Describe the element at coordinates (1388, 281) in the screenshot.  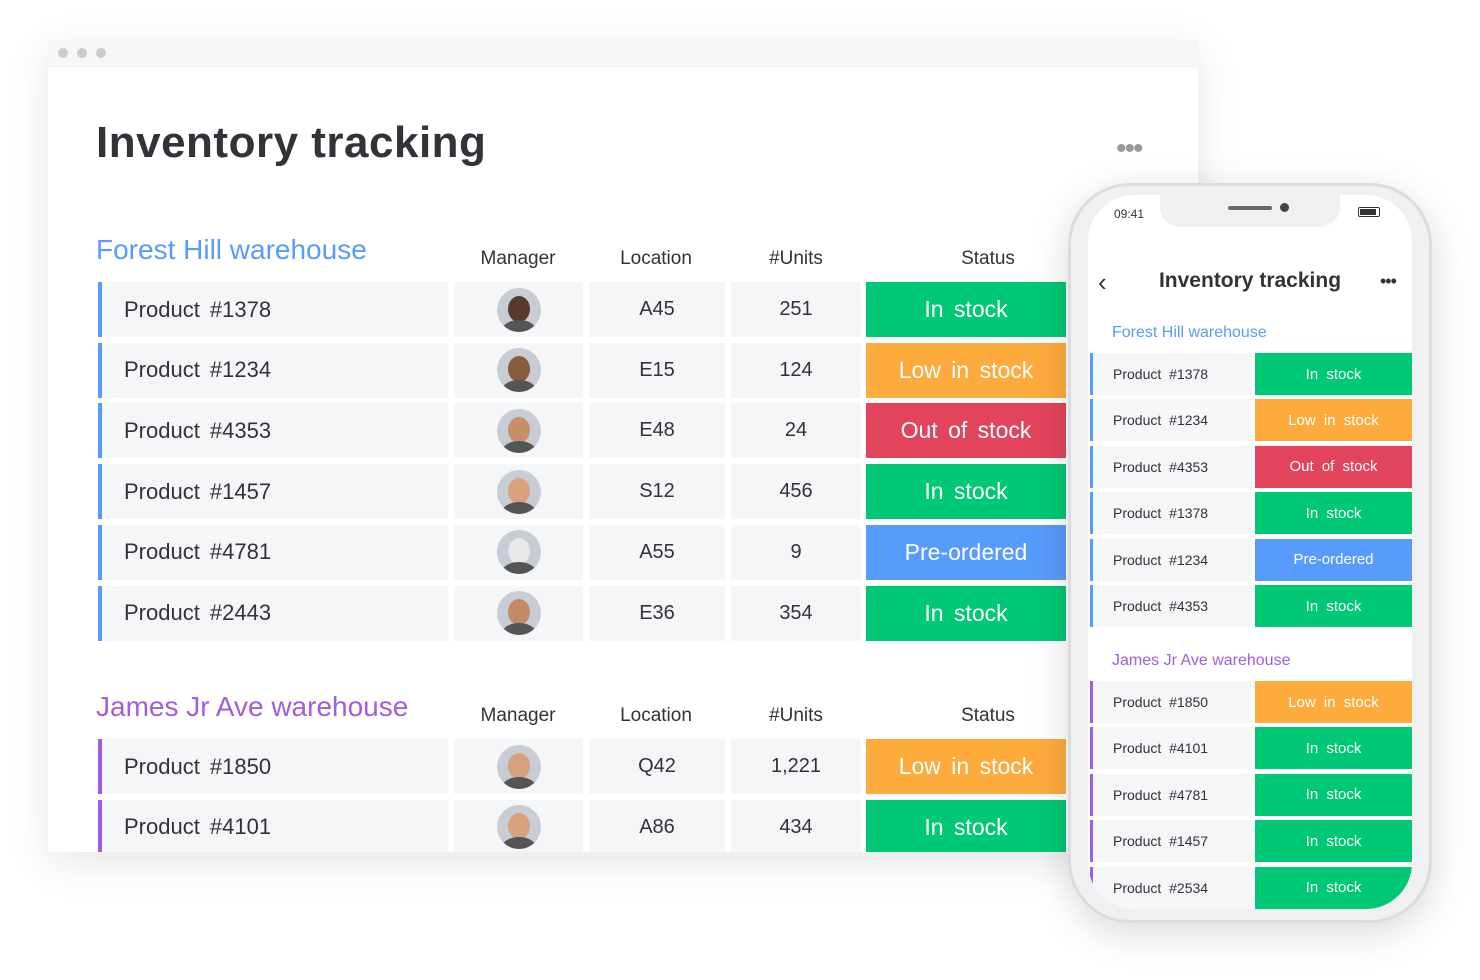
I see `phone-menu: •••` at that location.